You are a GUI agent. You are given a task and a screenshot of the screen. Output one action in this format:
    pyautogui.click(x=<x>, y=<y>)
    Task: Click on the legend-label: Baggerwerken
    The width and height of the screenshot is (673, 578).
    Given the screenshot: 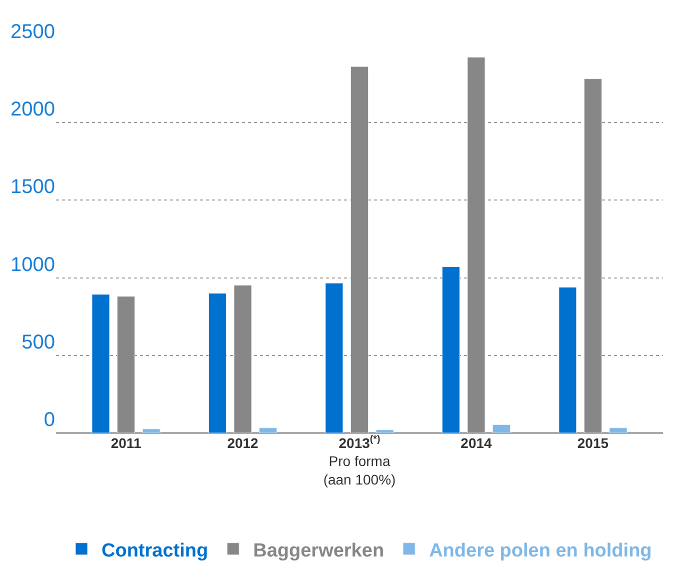 What is the action you would take?
    pyautogui.click(x=318, y=551)
    